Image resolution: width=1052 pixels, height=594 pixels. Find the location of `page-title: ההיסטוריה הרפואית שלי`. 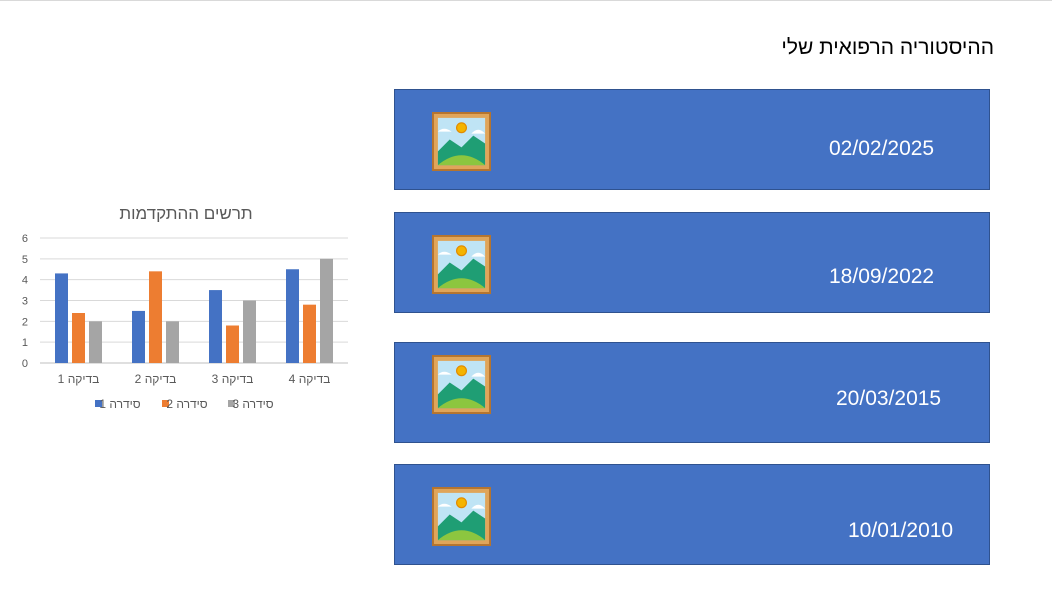

page-title: ההיסטוריה הרפואית שלי is located at coordinates (887, 47).